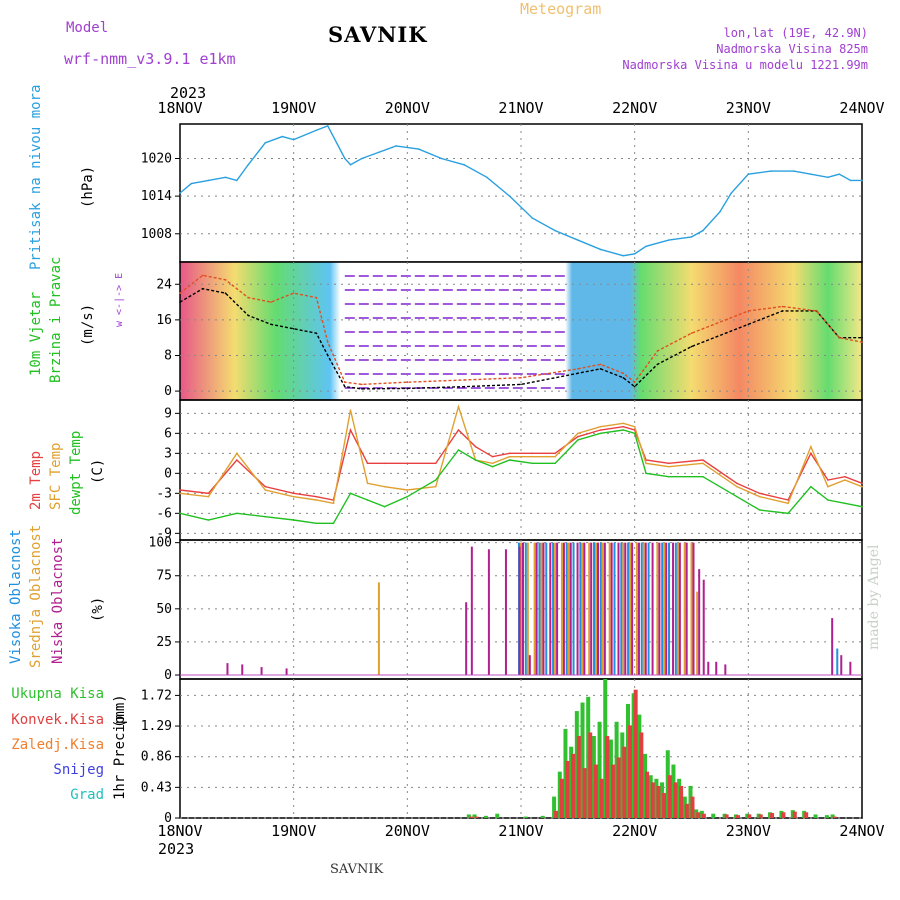 This screenshot has height=900, width=900. I want to click on y-tick-label: 1020, so click(156, 159).